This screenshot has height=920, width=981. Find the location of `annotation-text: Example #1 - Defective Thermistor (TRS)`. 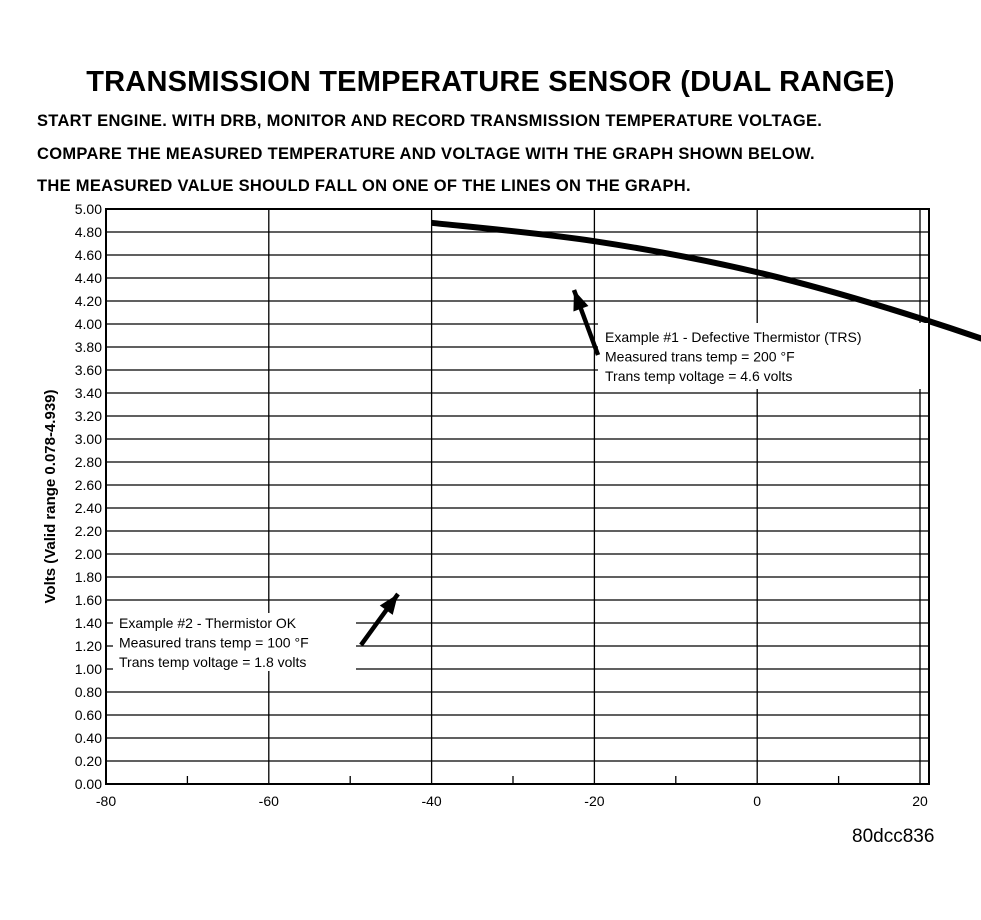

annotation-text: Example #1 - Defective Thermistor (TRS) is located at coordinates (733, 337).